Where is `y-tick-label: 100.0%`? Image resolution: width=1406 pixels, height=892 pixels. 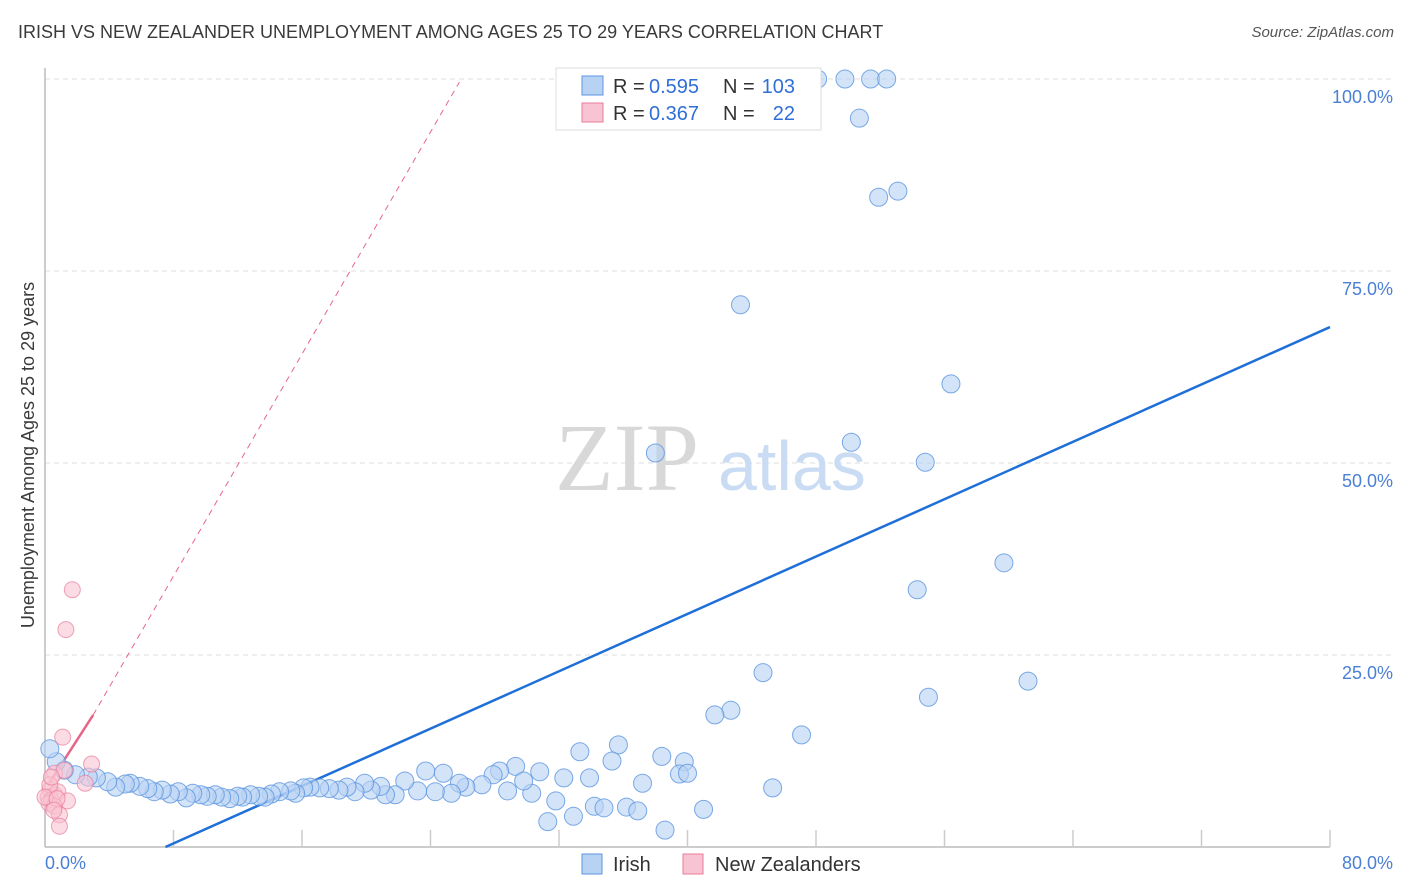 y-tick-label: 100.0% is located at coordinates (1362, 97).